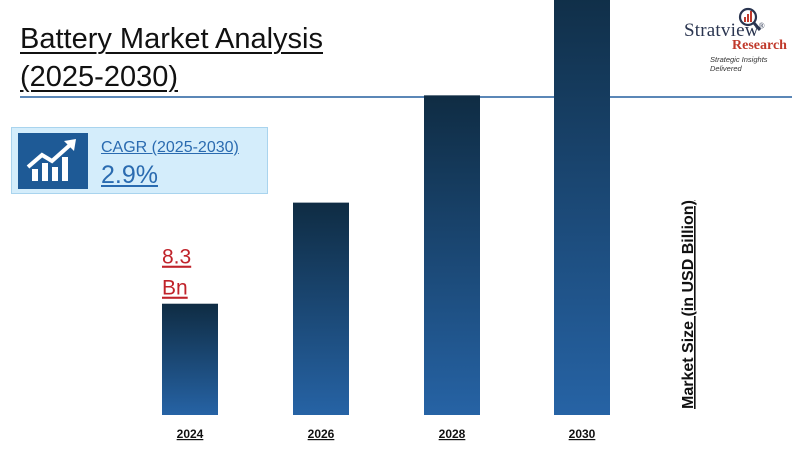 This screenshot has width=800, height=450. What do you see at coordinates (321, 308) in the screenshot?
I see `bar-2026` at bounding box center [321, 308].